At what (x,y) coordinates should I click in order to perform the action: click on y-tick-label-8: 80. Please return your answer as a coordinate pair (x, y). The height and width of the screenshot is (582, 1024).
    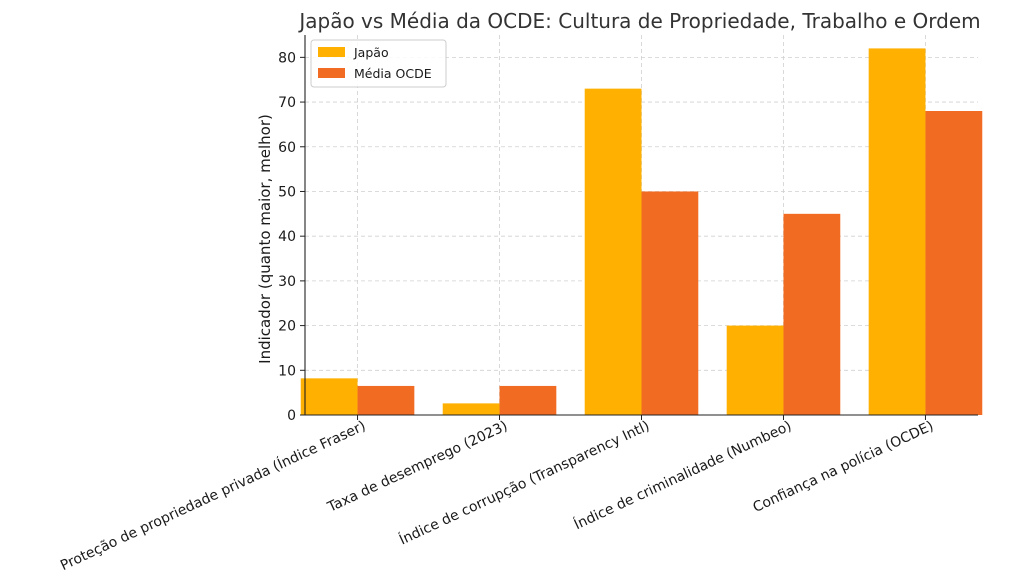
    Looking at the image, I should click on (287, 58).